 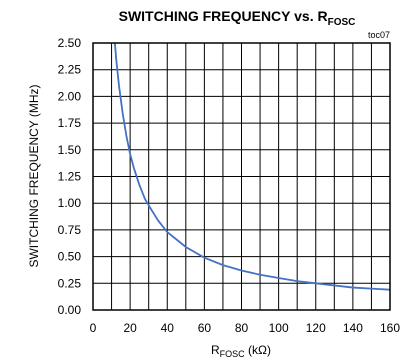 What do you see at coordinates (233, 354) in the screenshot?
I see `x-axis-label-subscript: FOSC` at bounding box center [233, 354].